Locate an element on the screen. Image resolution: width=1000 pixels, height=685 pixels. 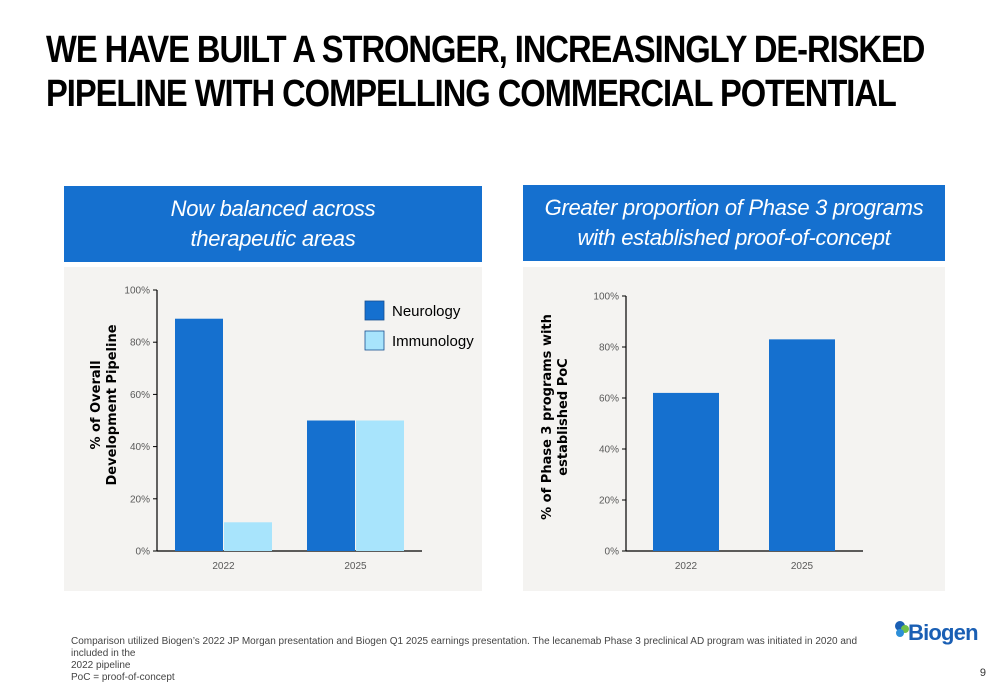
left-y-tick-label: 20% is located at coordinates (140, 499).